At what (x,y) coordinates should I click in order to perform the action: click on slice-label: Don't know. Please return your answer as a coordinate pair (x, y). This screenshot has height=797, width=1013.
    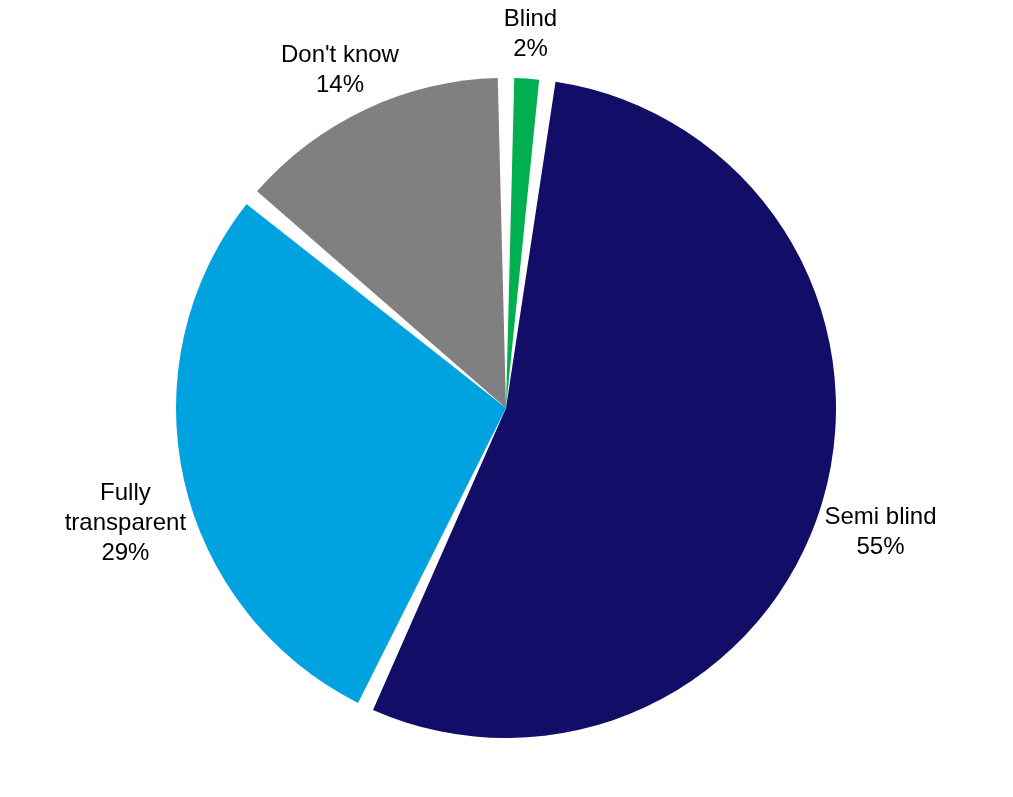
    Looking at the image, I should click on (340, 54).